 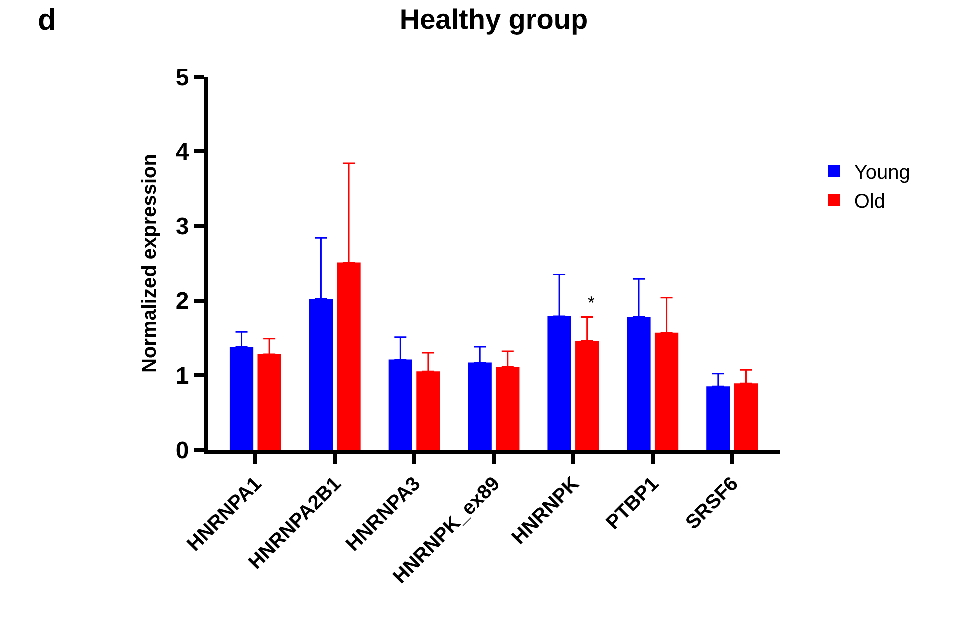 I want to click on y-tick-label: 5, so click(x=183, y=78).